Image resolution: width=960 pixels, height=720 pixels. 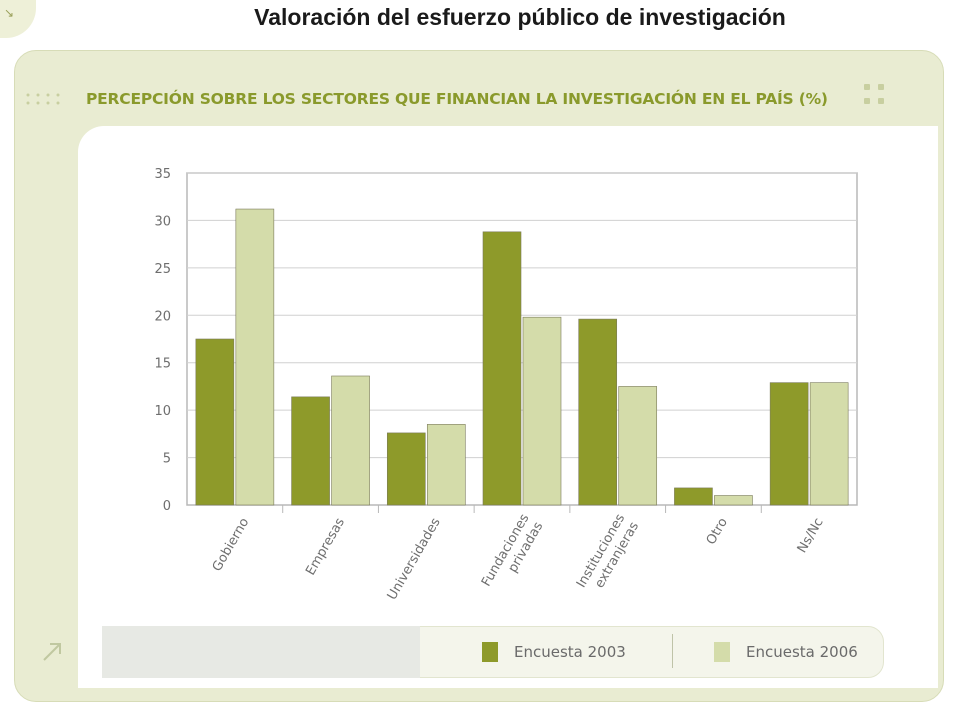 What do you see at coordinates (811, 536) in the screenshot?
I see `x-tick-label: Ns/Nc` at bounding box center [811, 536].